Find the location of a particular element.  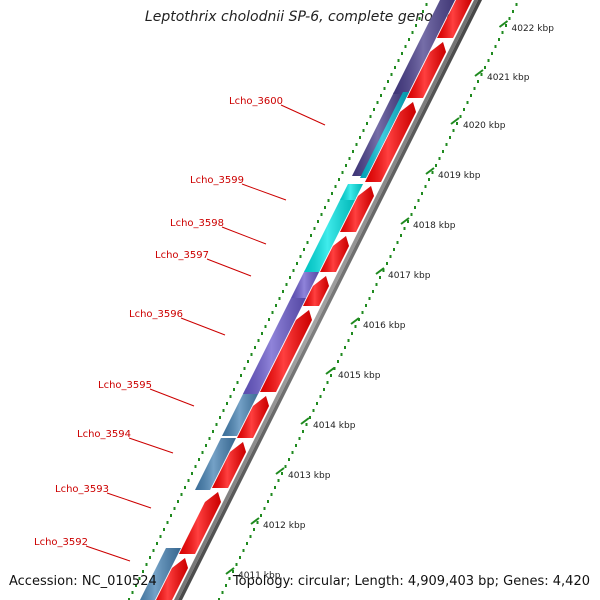

scale-tick-label: 4012 kbp is located at coordinates (284, 526).